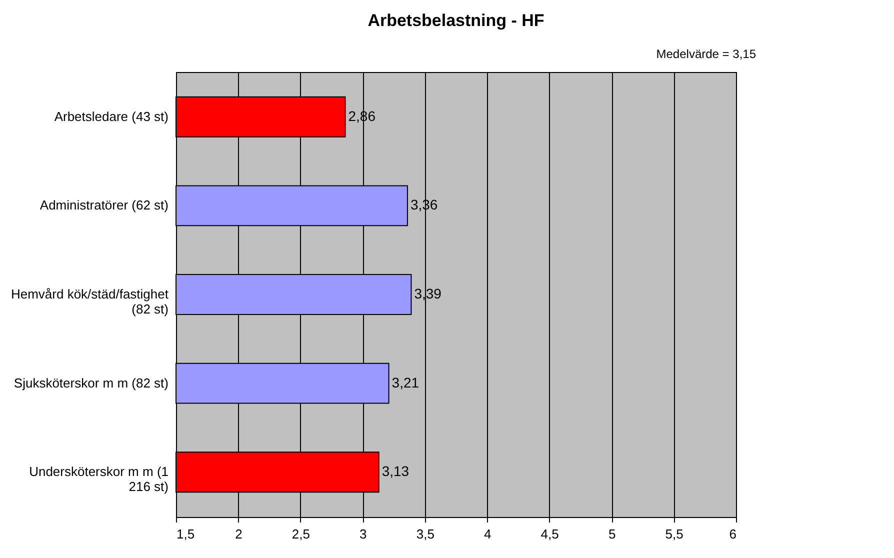 The height and width of the screenshot is (558, 894). Describe the element at coordinates (363, 534) in the screenshot. I see `x-tick-label: 3` at that location.